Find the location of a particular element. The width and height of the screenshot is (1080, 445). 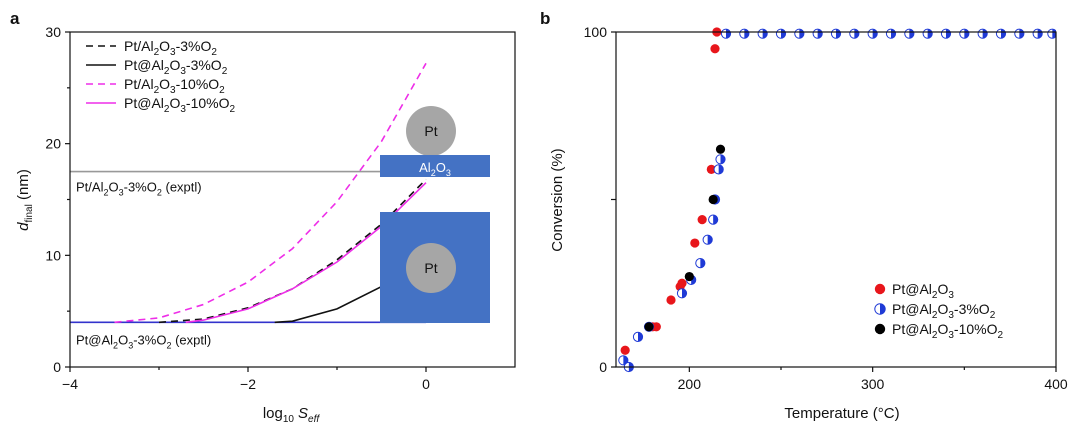

y-tick-label: 100 is located at coordinates (596, 32).